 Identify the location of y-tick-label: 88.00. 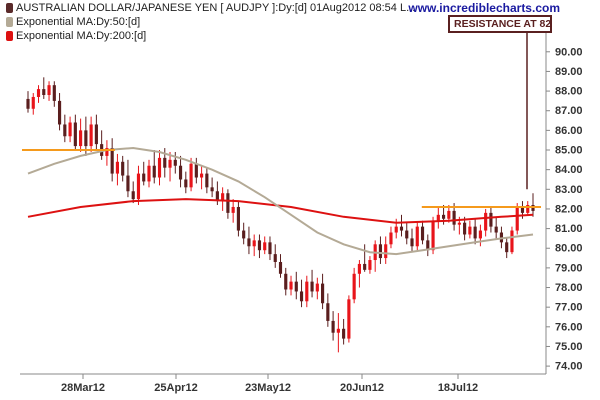
(569, 92).